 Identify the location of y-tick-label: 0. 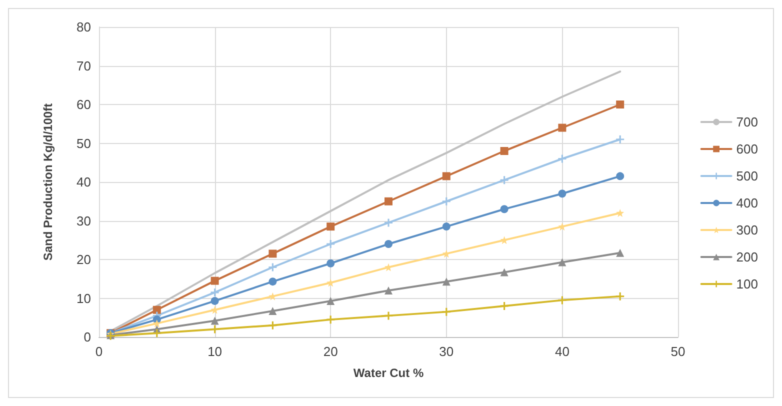
(87, 337).